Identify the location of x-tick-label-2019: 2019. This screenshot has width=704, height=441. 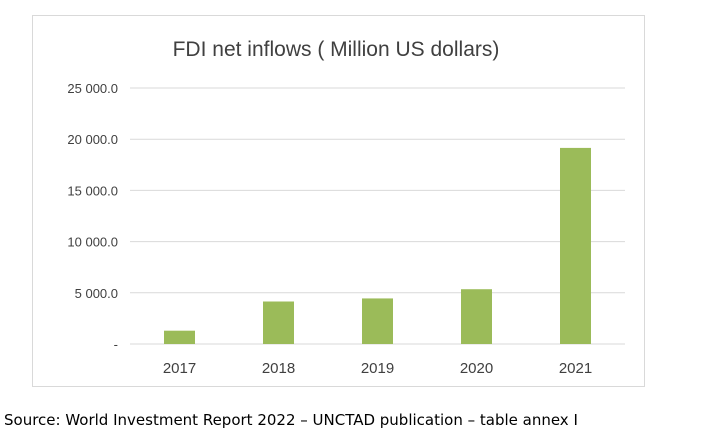
(377, 368).